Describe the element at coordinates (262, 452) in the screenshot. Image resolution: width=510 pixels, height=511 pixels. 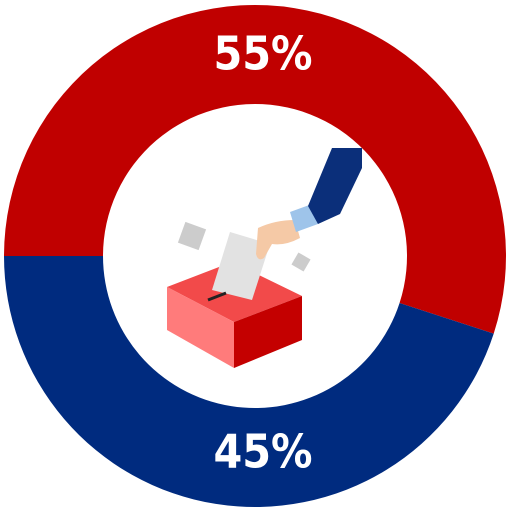
I see `slice-label: 45%` at that location.